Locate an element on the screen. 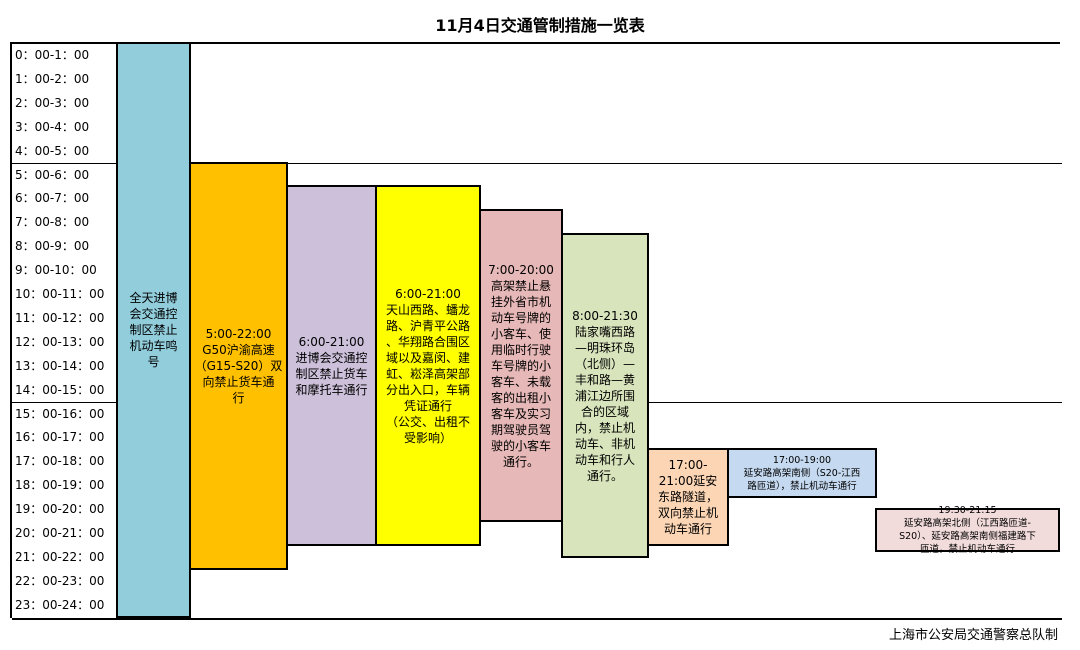 The image size is (1080, 650). time-slot-label: 8：00-9：00 is located at coordinates (66, 248).